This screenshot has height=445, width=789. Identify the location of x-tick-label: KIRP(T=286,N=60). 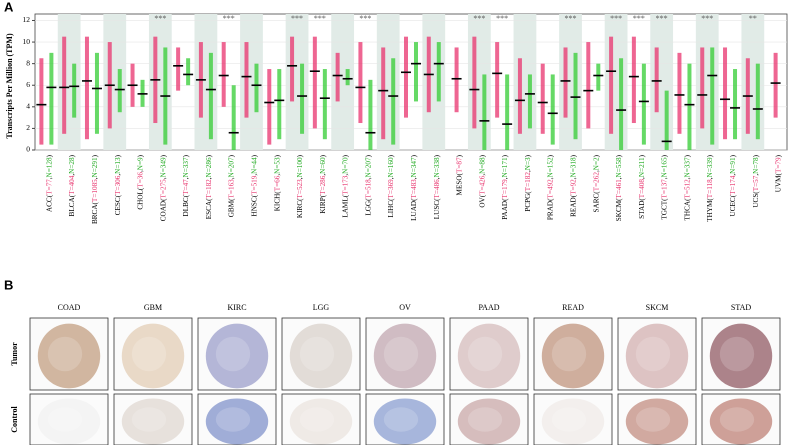
(323, 183).